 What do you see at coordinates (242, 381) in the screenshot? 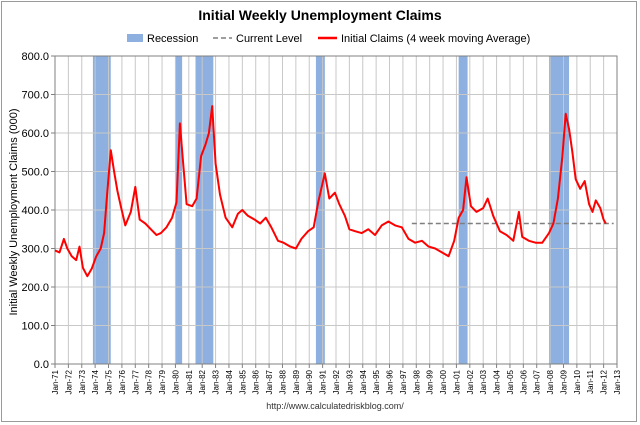
I see `x-tick-label: Jan-85` at bounding box center [242, 381].